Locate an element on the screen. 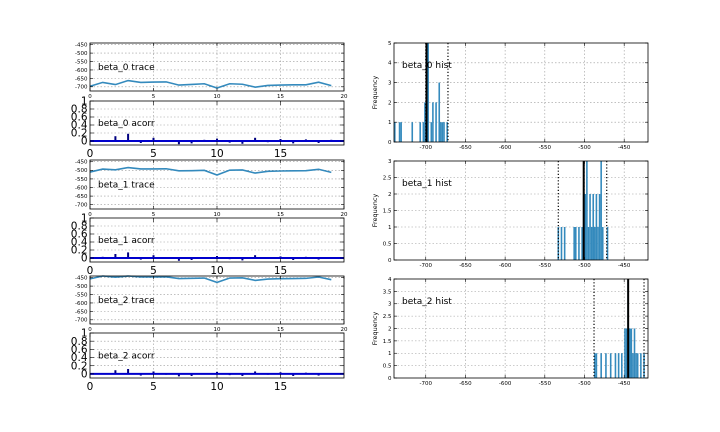  panel-title: beta_2 acorr is located at coordinates (126, 357).